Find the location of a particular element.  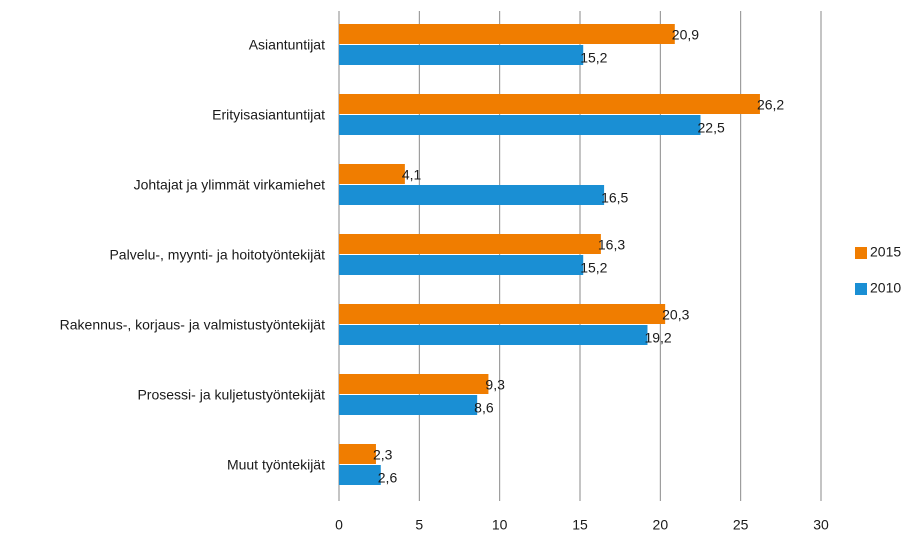

data-label: 22,5 is located at coordinates (711, 128).